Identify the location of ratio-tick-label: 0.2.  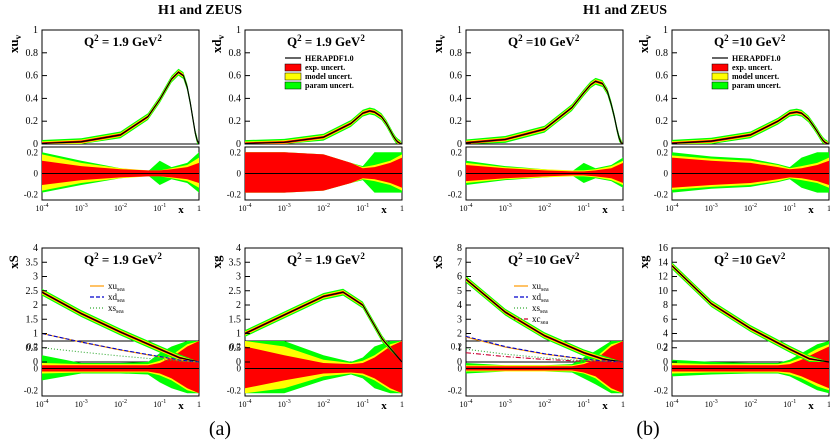
(456, 347).